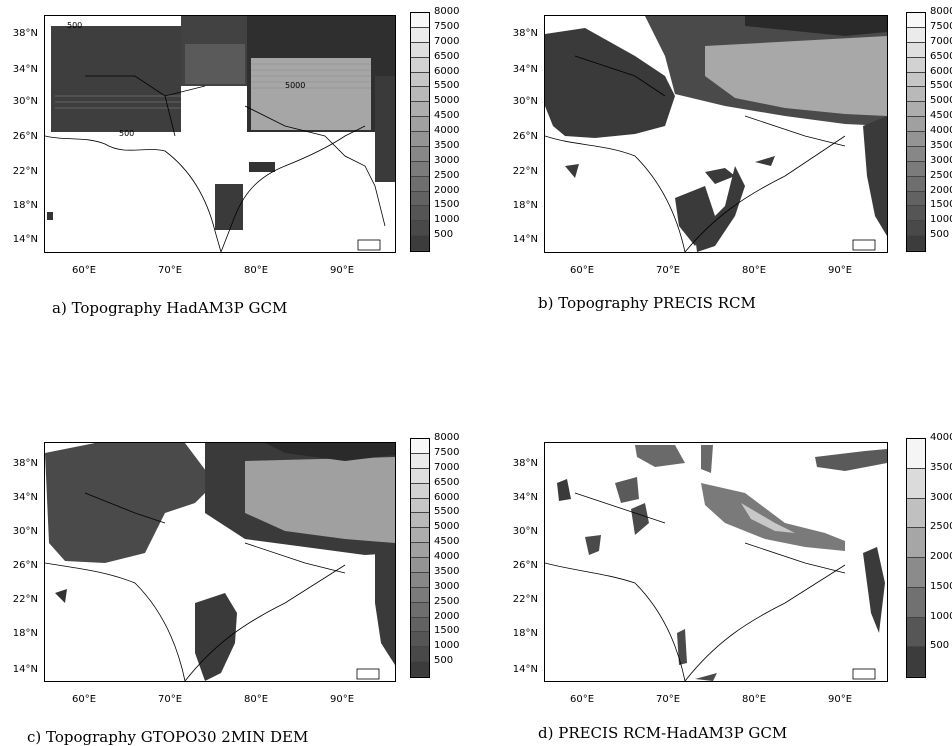  Describe the element at coordinates (447, 11) in the screenshot. I see `colorbar-label: 8000` at that location.